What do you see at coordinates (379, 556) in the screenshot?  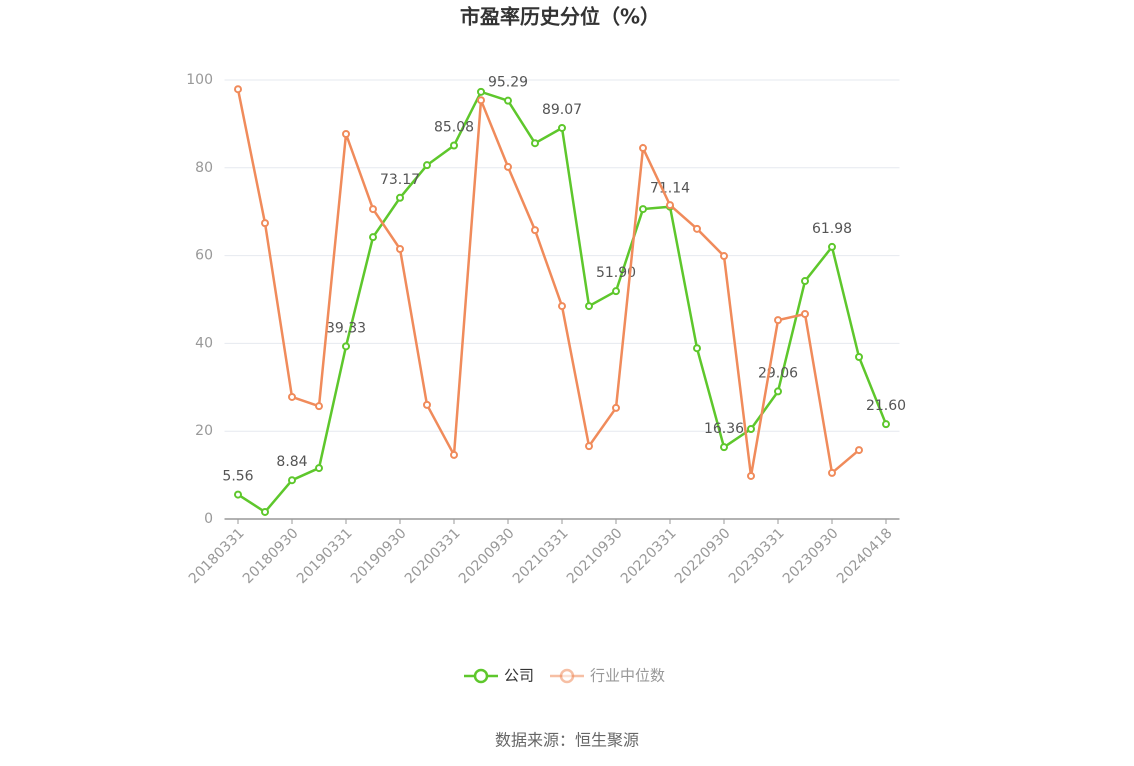 I see `x-tick-label: 20190930` at bounding box center [379, 556].